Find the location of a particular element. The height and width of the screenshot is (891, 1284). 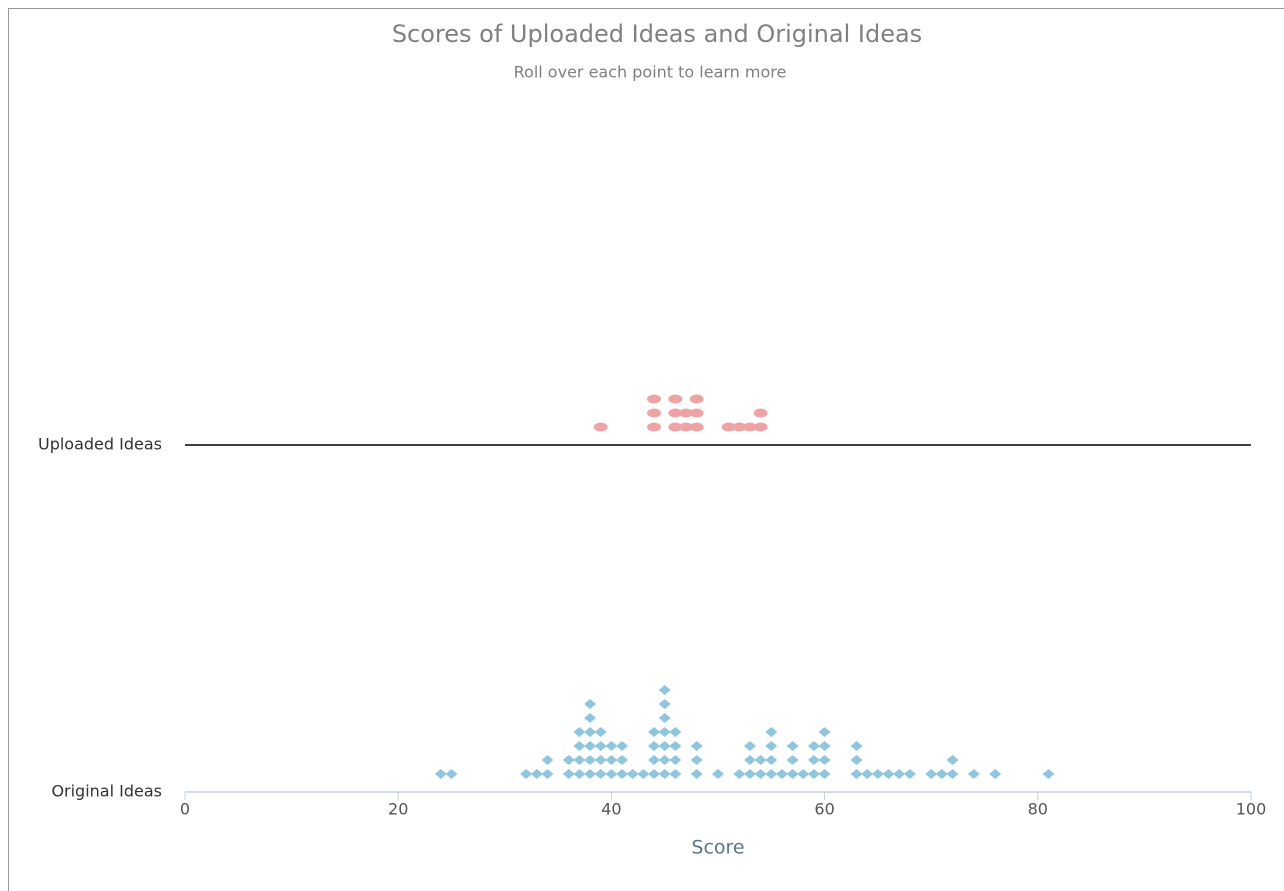

x-tick-label: 20 is located at coordinates (398, 809).